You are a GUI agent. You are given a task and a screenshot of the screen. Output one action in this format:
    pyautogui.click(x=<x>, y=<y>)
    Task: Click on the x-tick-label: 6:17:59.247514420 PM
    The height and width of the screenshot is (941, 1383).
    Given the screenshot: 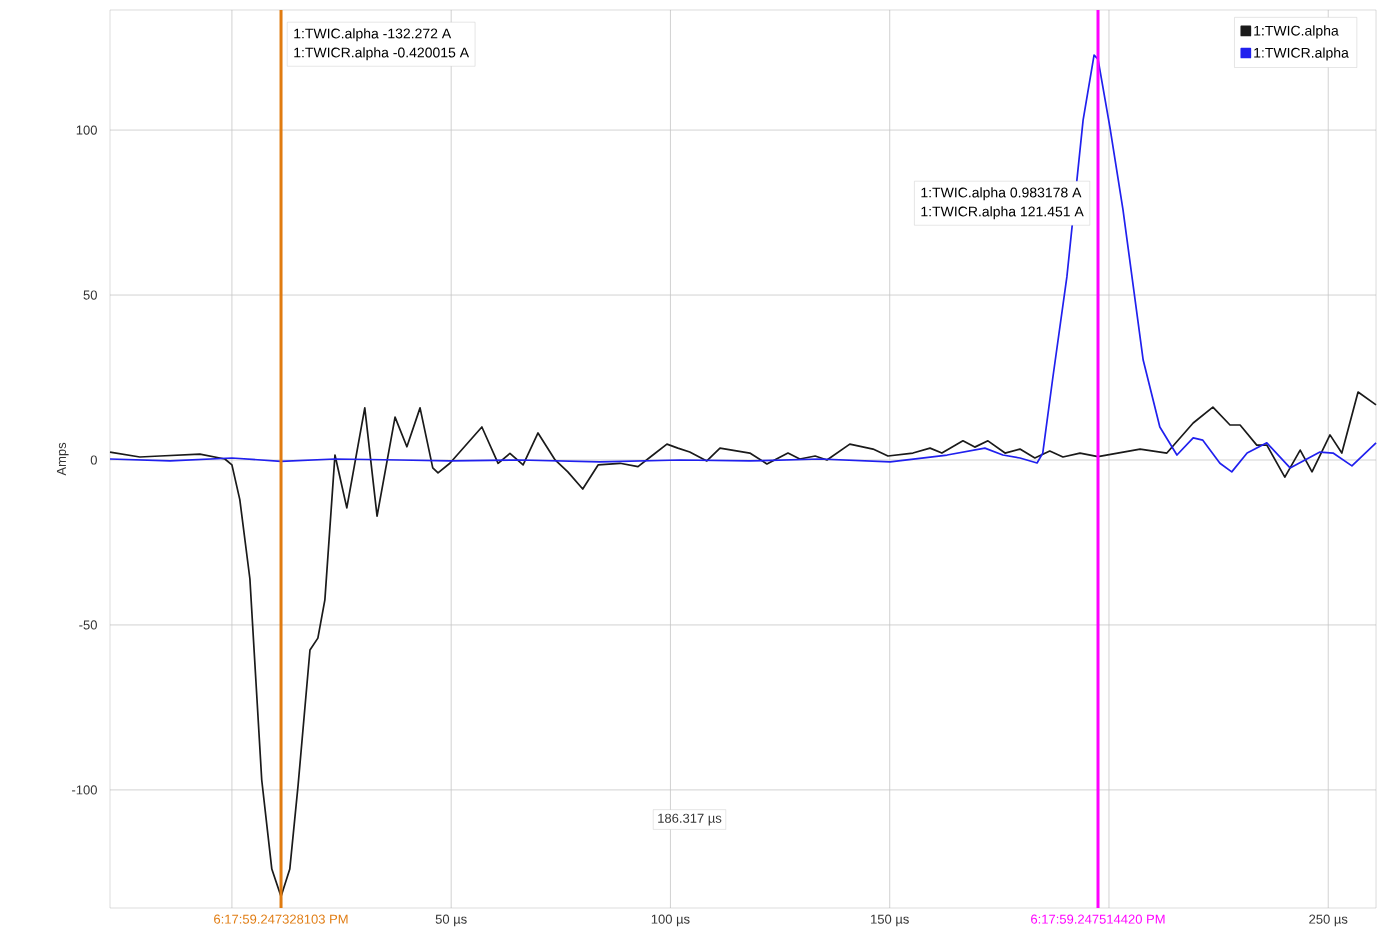 What is the action you would take?
    pyautogui.click(x=1098, y=919)
    